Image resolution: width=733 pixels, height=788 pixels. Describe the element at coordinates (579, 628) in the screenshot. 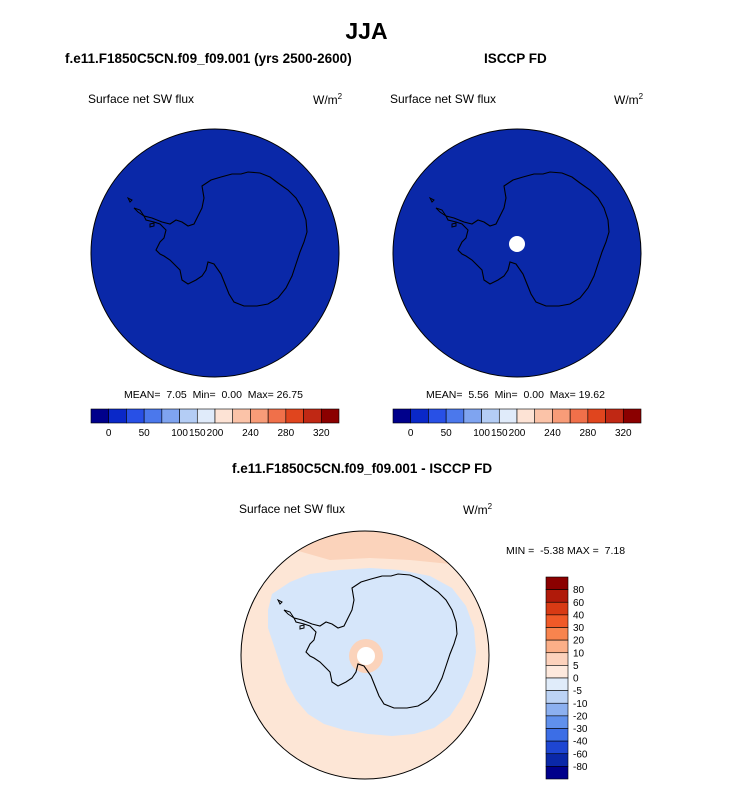

I see `colorbar-tick-label: 30` at that location.